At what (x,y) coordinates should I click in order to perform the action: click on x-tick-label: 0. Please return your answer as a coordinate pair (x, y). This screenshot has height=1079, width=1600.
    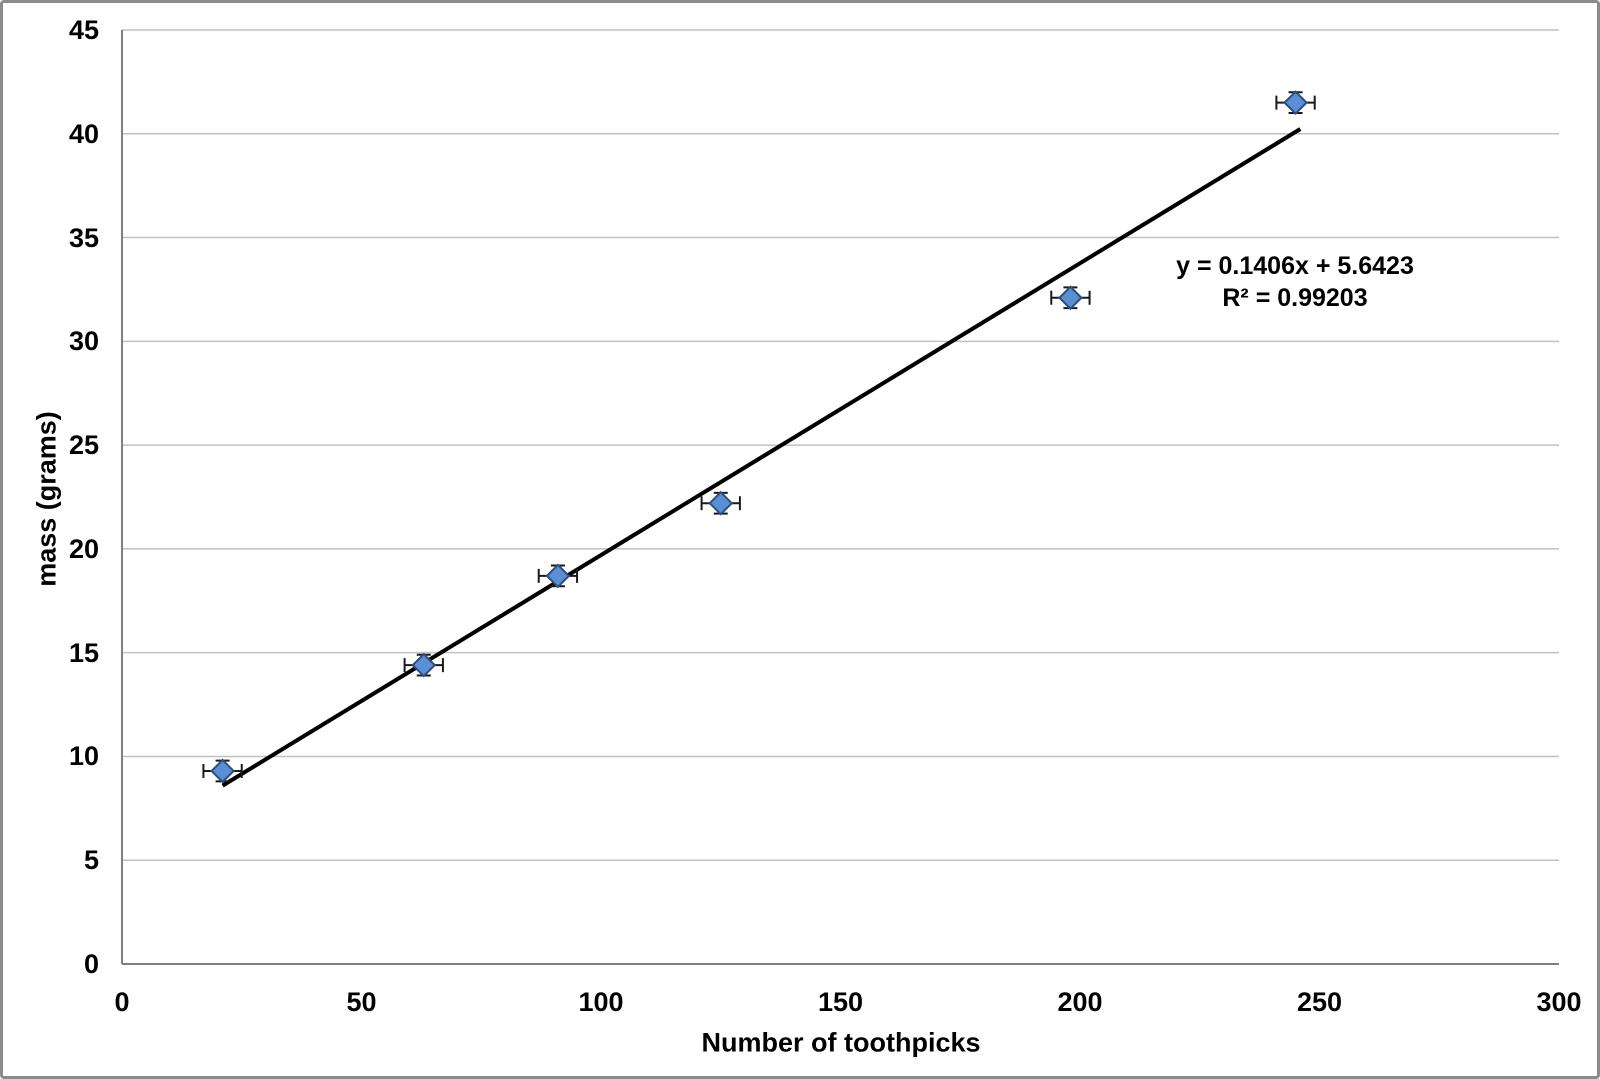
    Looking at the image, I should click on (122, 1002).